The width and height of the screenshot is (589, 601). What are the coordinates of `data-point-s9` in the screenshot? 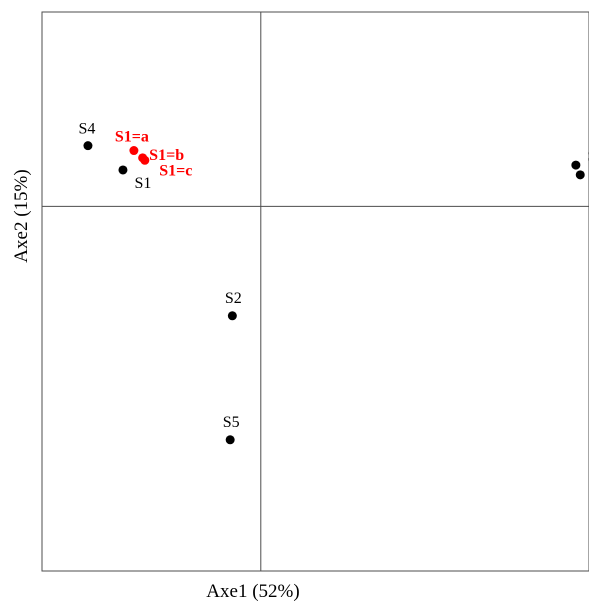 It's located at (580, 175).